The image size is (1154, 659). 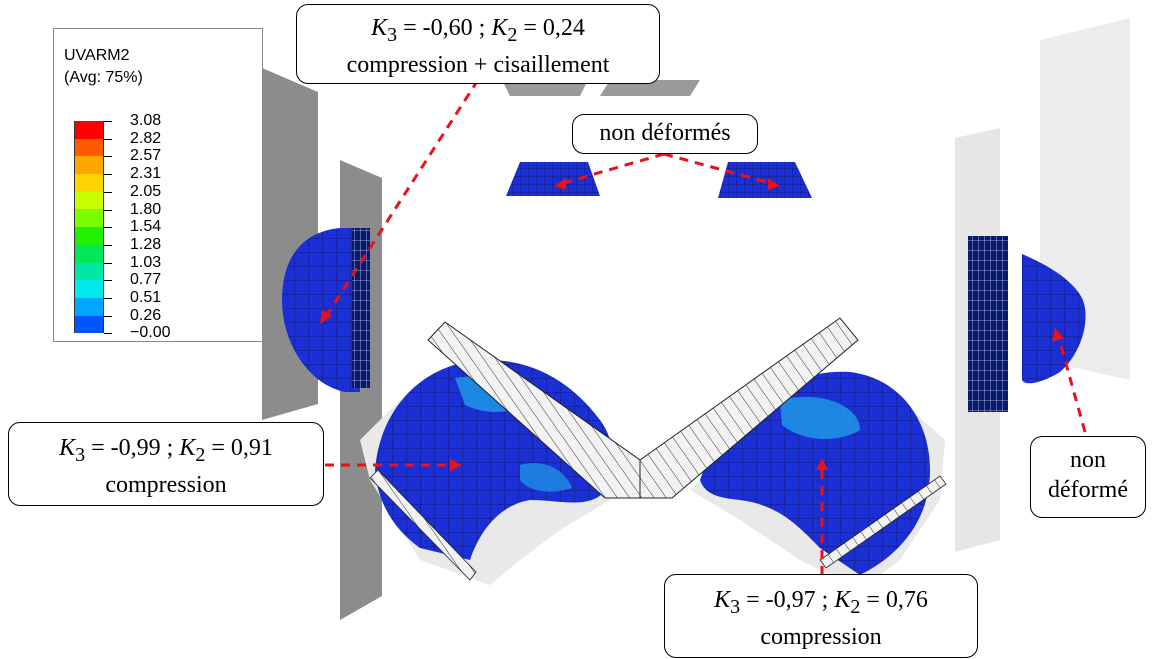 I want to click on v-plate-right, so click(x=749, y=408).